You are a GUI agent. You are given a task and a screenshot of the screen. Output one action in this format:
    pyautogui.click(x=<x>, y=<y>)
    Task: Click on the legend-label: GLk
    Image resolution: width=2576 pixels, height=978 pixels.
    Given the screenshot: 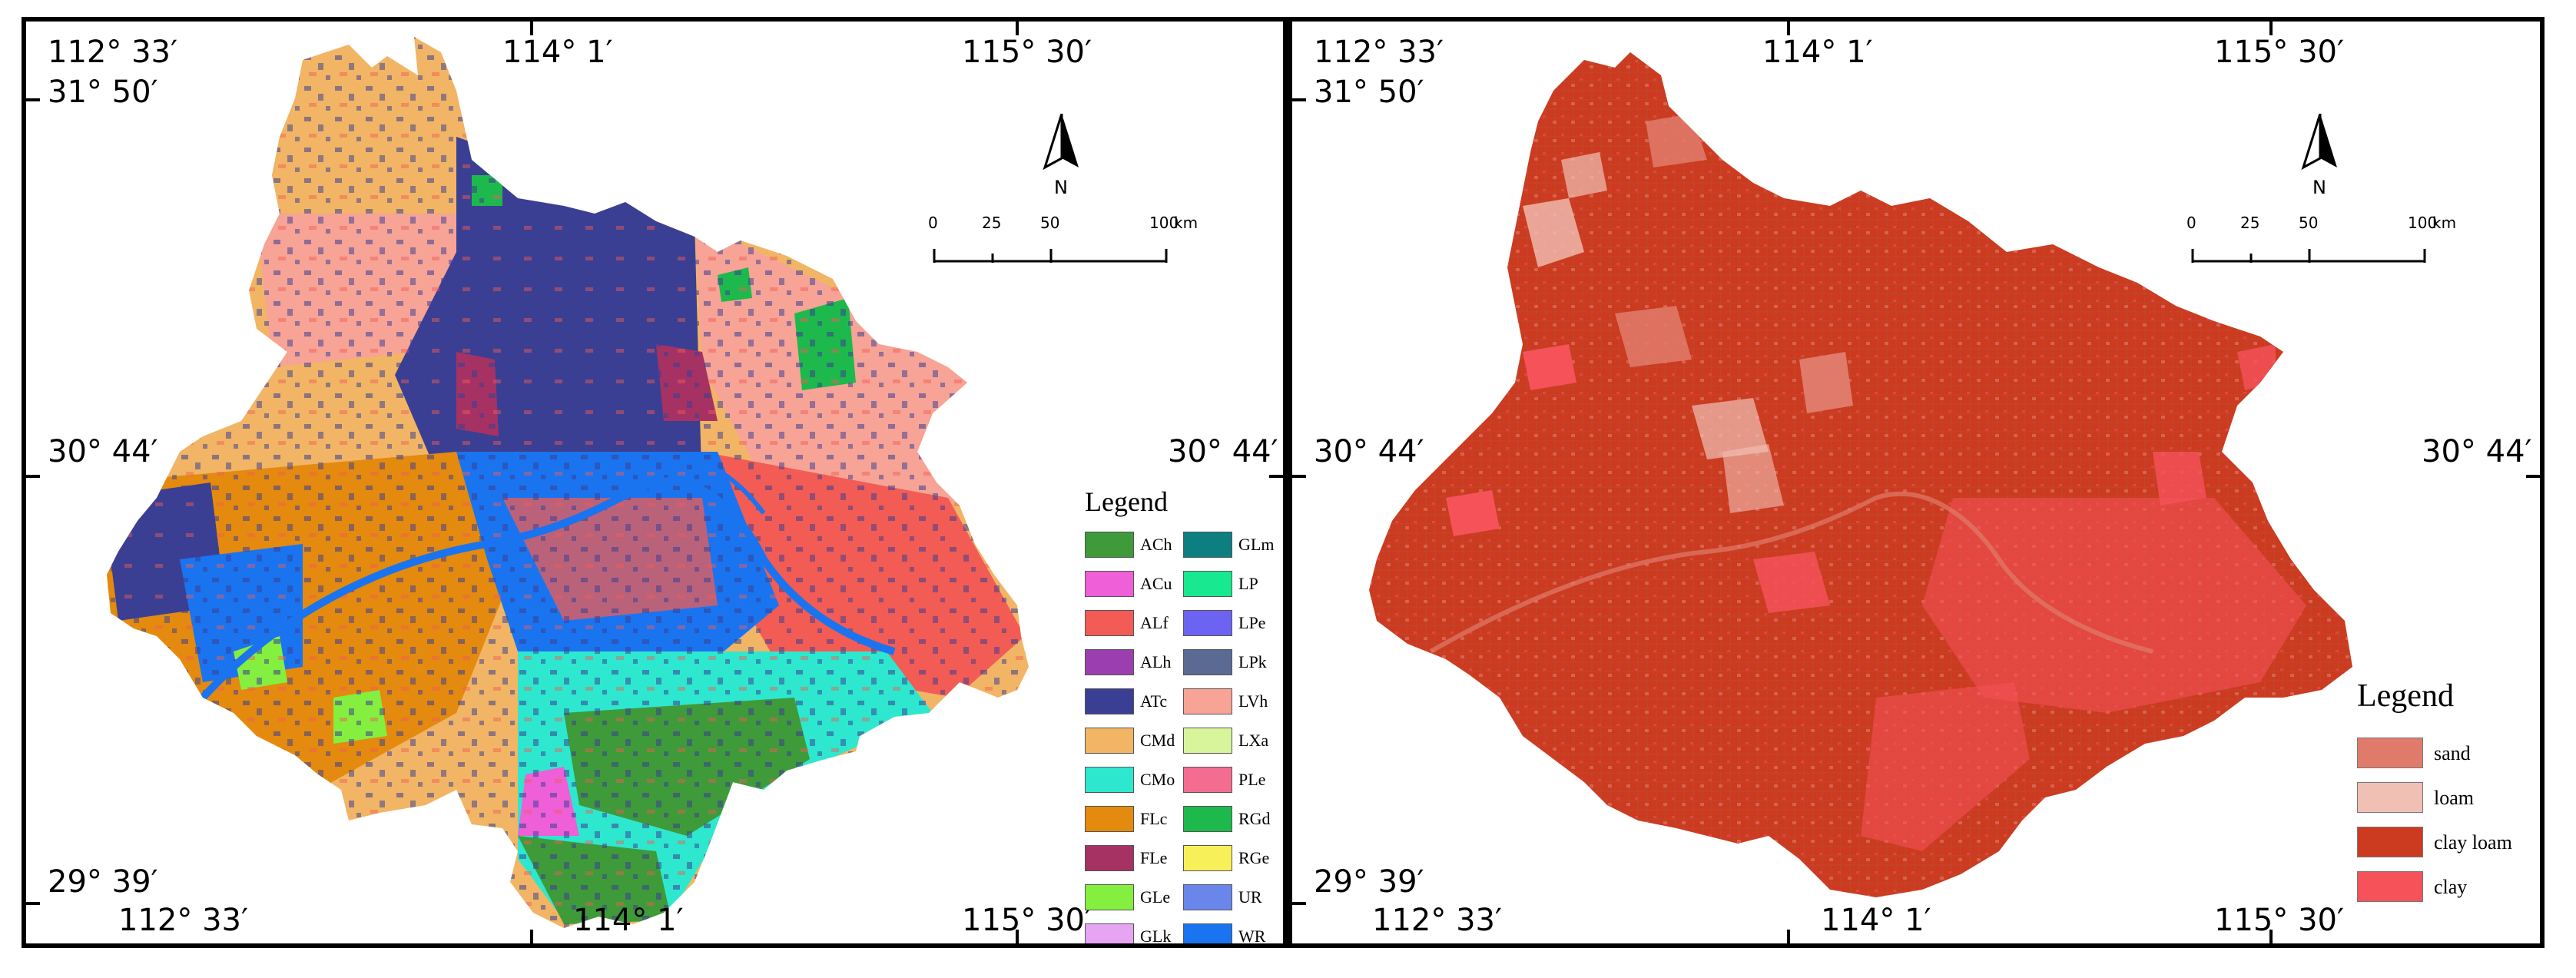 What is the action you would take?
    pyautogui.click(x=1156, y=936)
    